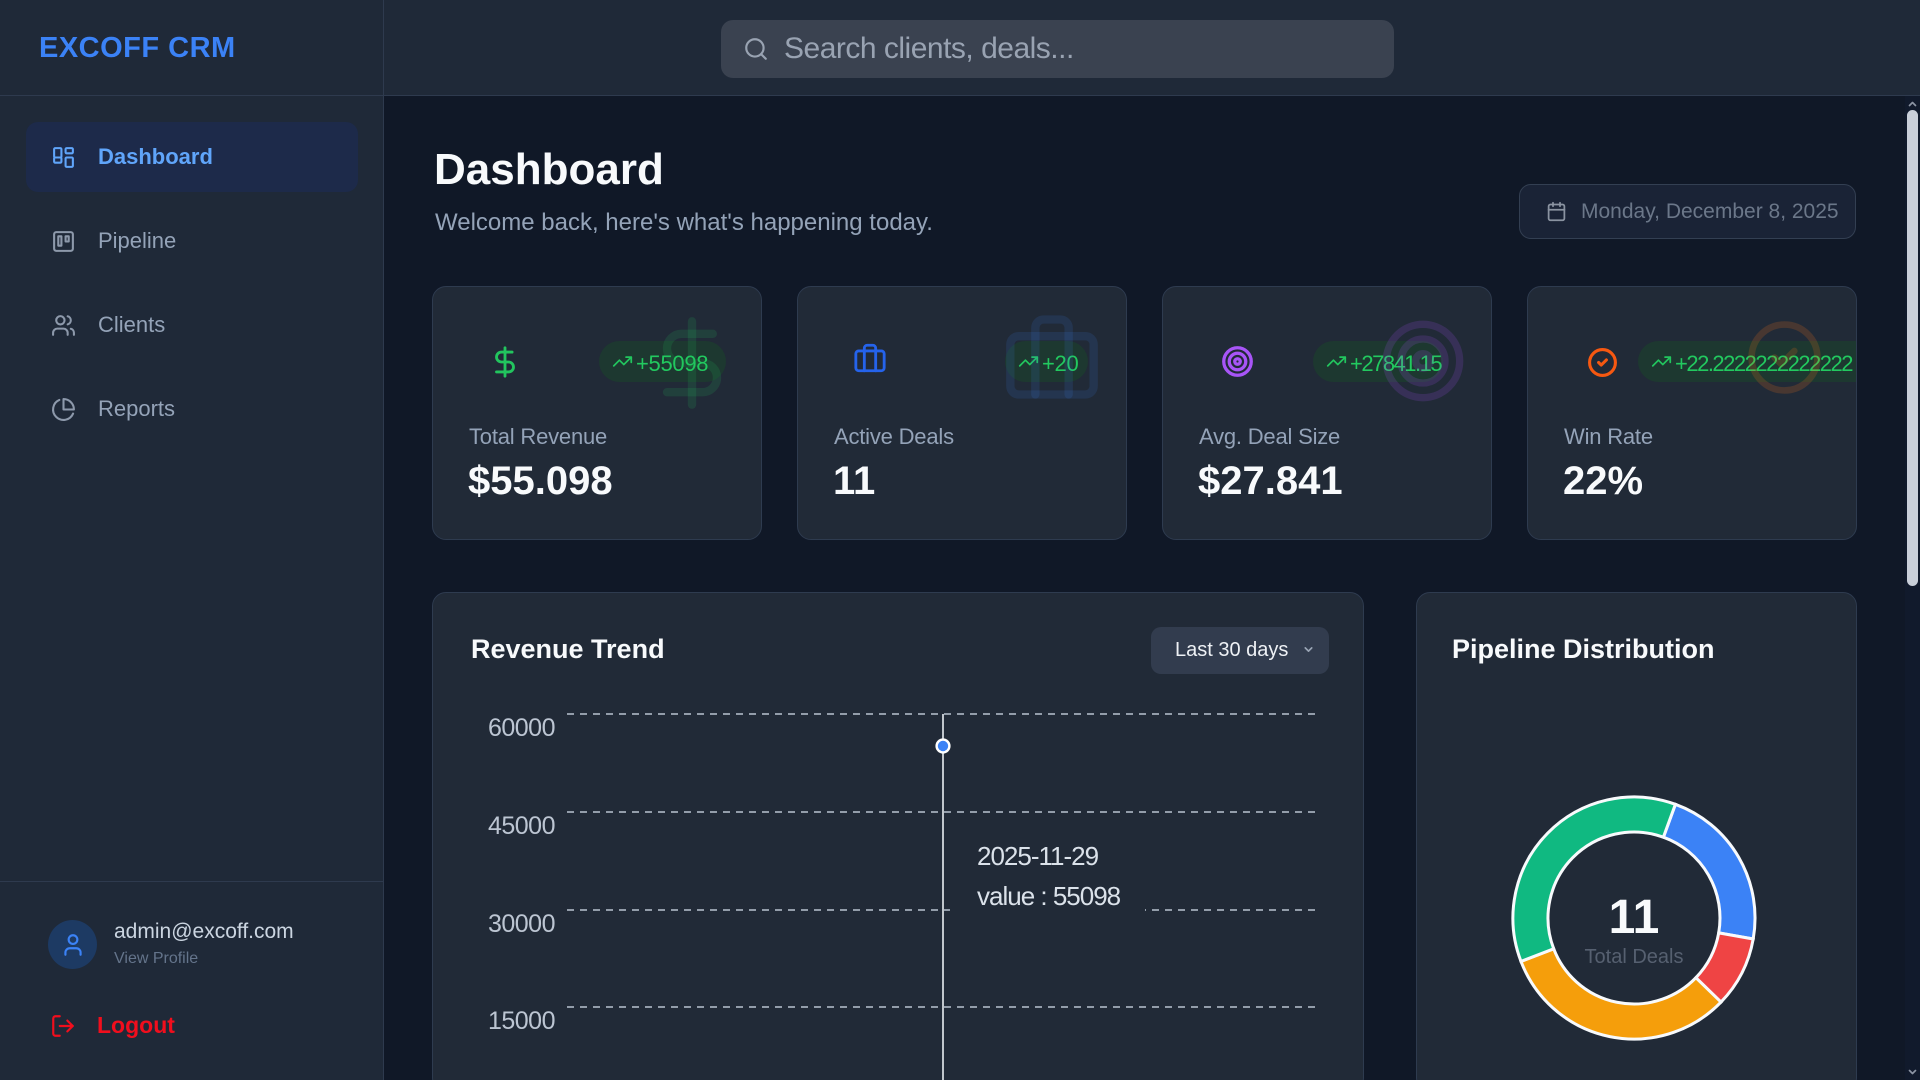 This screenshot has height=1080, width=1920. What do you see at coordinates (521, 924) in the screenshot?
I see `svg-text: 30000` at bounding box center [521, 924].